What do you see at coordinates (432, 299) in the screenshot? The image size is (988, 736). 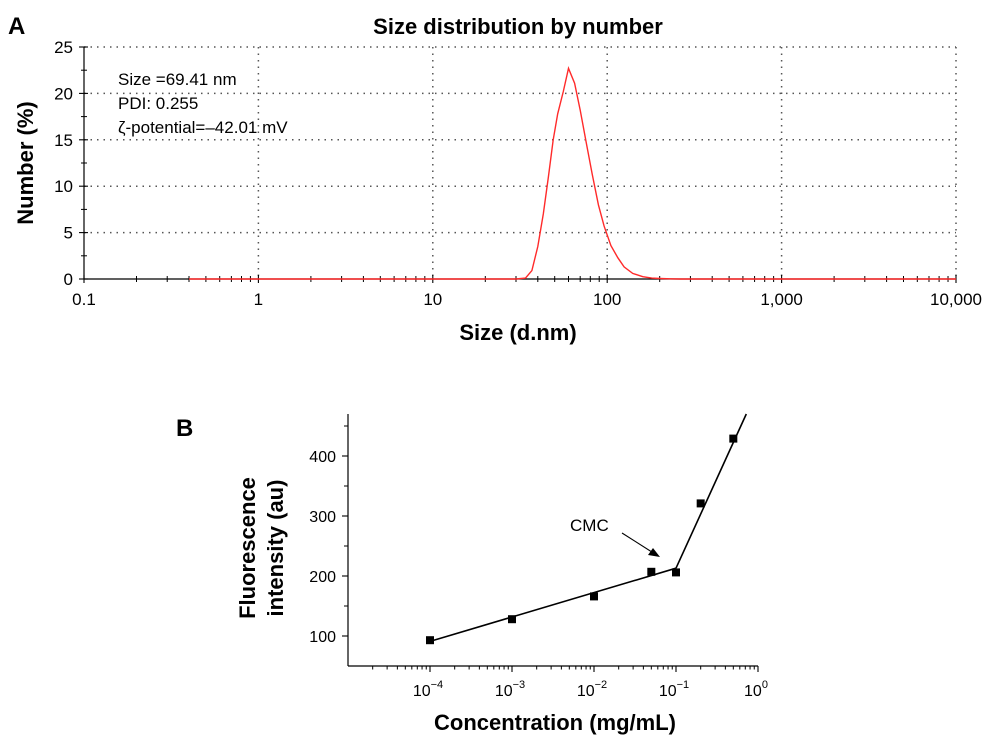 I see `x-tick-label: 10` at bounding box center [432, 299].